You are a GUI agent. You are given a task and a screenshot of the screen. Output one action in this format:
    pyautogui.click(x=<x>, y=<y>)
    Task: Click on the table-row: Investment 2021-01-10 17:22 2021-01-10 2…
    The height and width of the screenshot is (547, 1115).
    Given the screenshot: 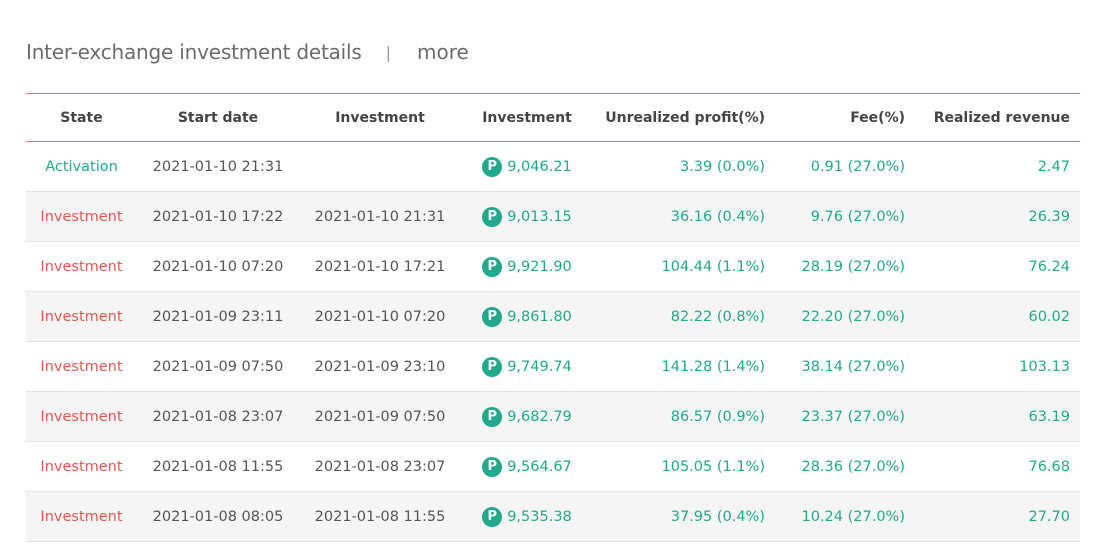 What is the action you would take?
    pyautogui.click(x=553, y=216)
    